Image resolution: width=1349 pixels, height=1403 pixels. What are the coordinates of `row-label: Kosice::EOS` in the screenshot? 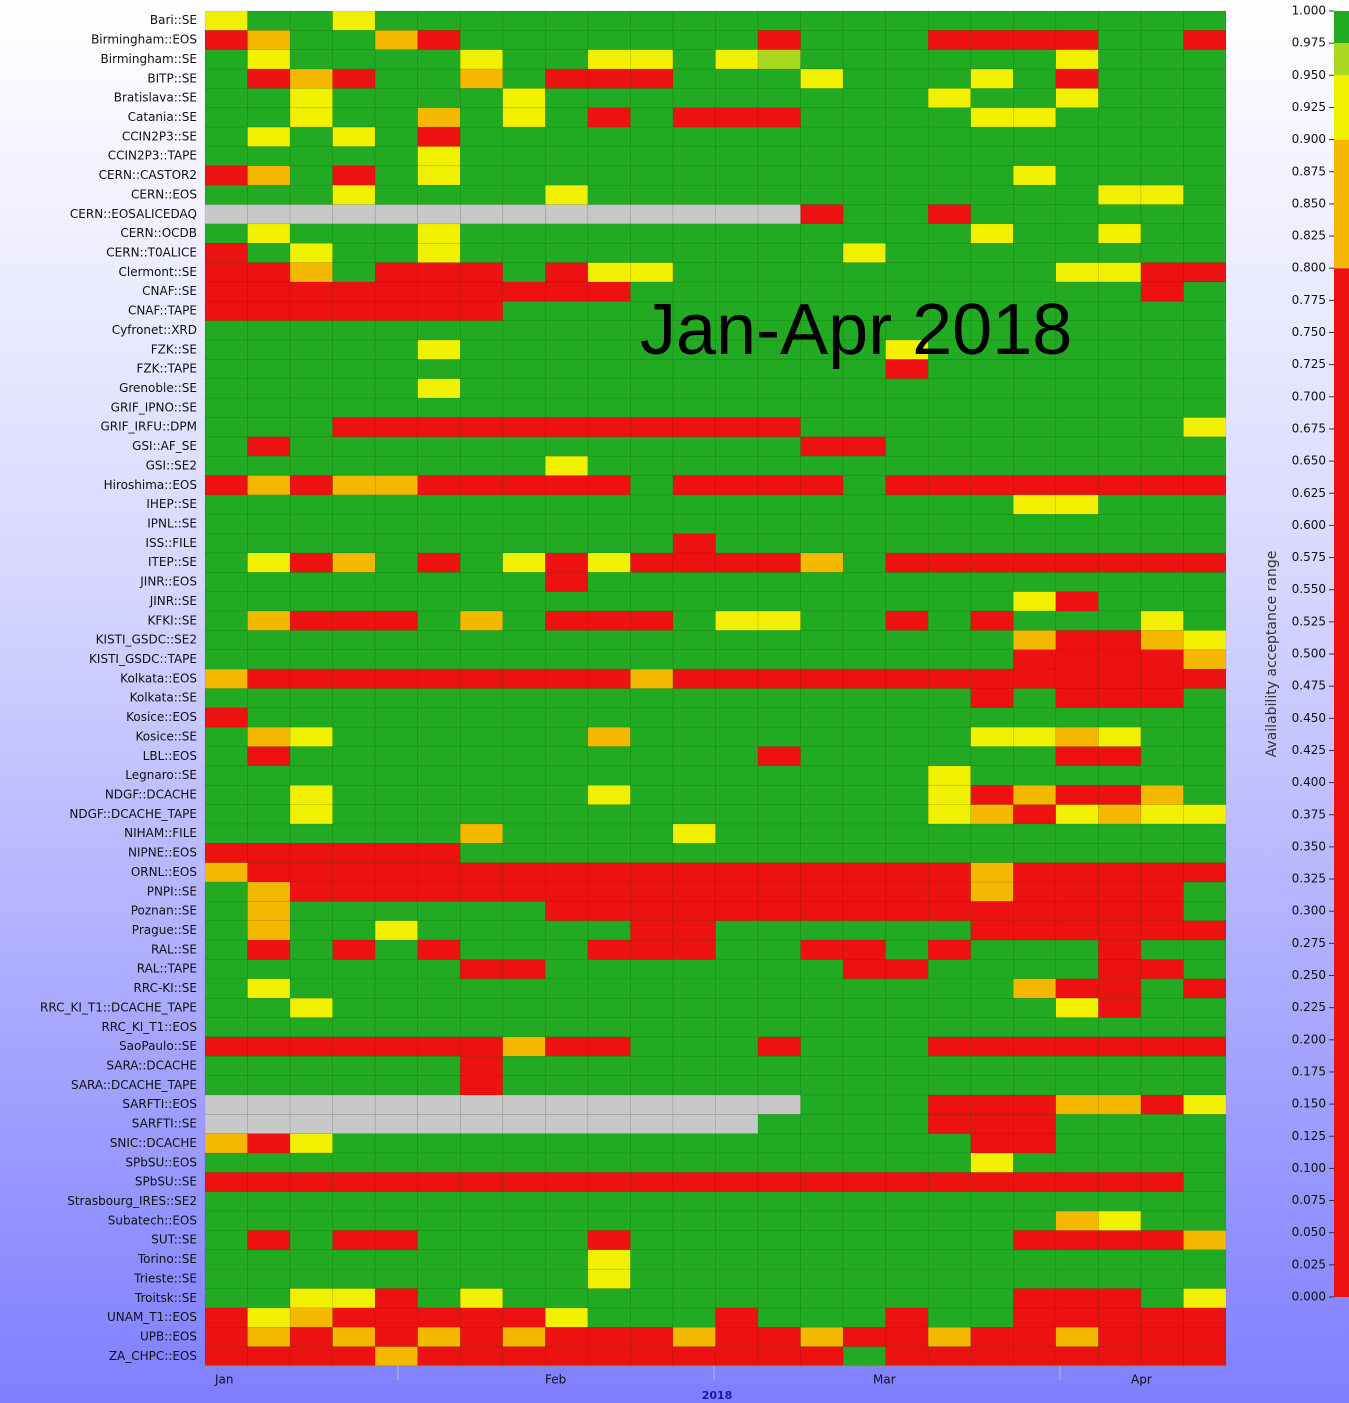 It's located at (161, 717).